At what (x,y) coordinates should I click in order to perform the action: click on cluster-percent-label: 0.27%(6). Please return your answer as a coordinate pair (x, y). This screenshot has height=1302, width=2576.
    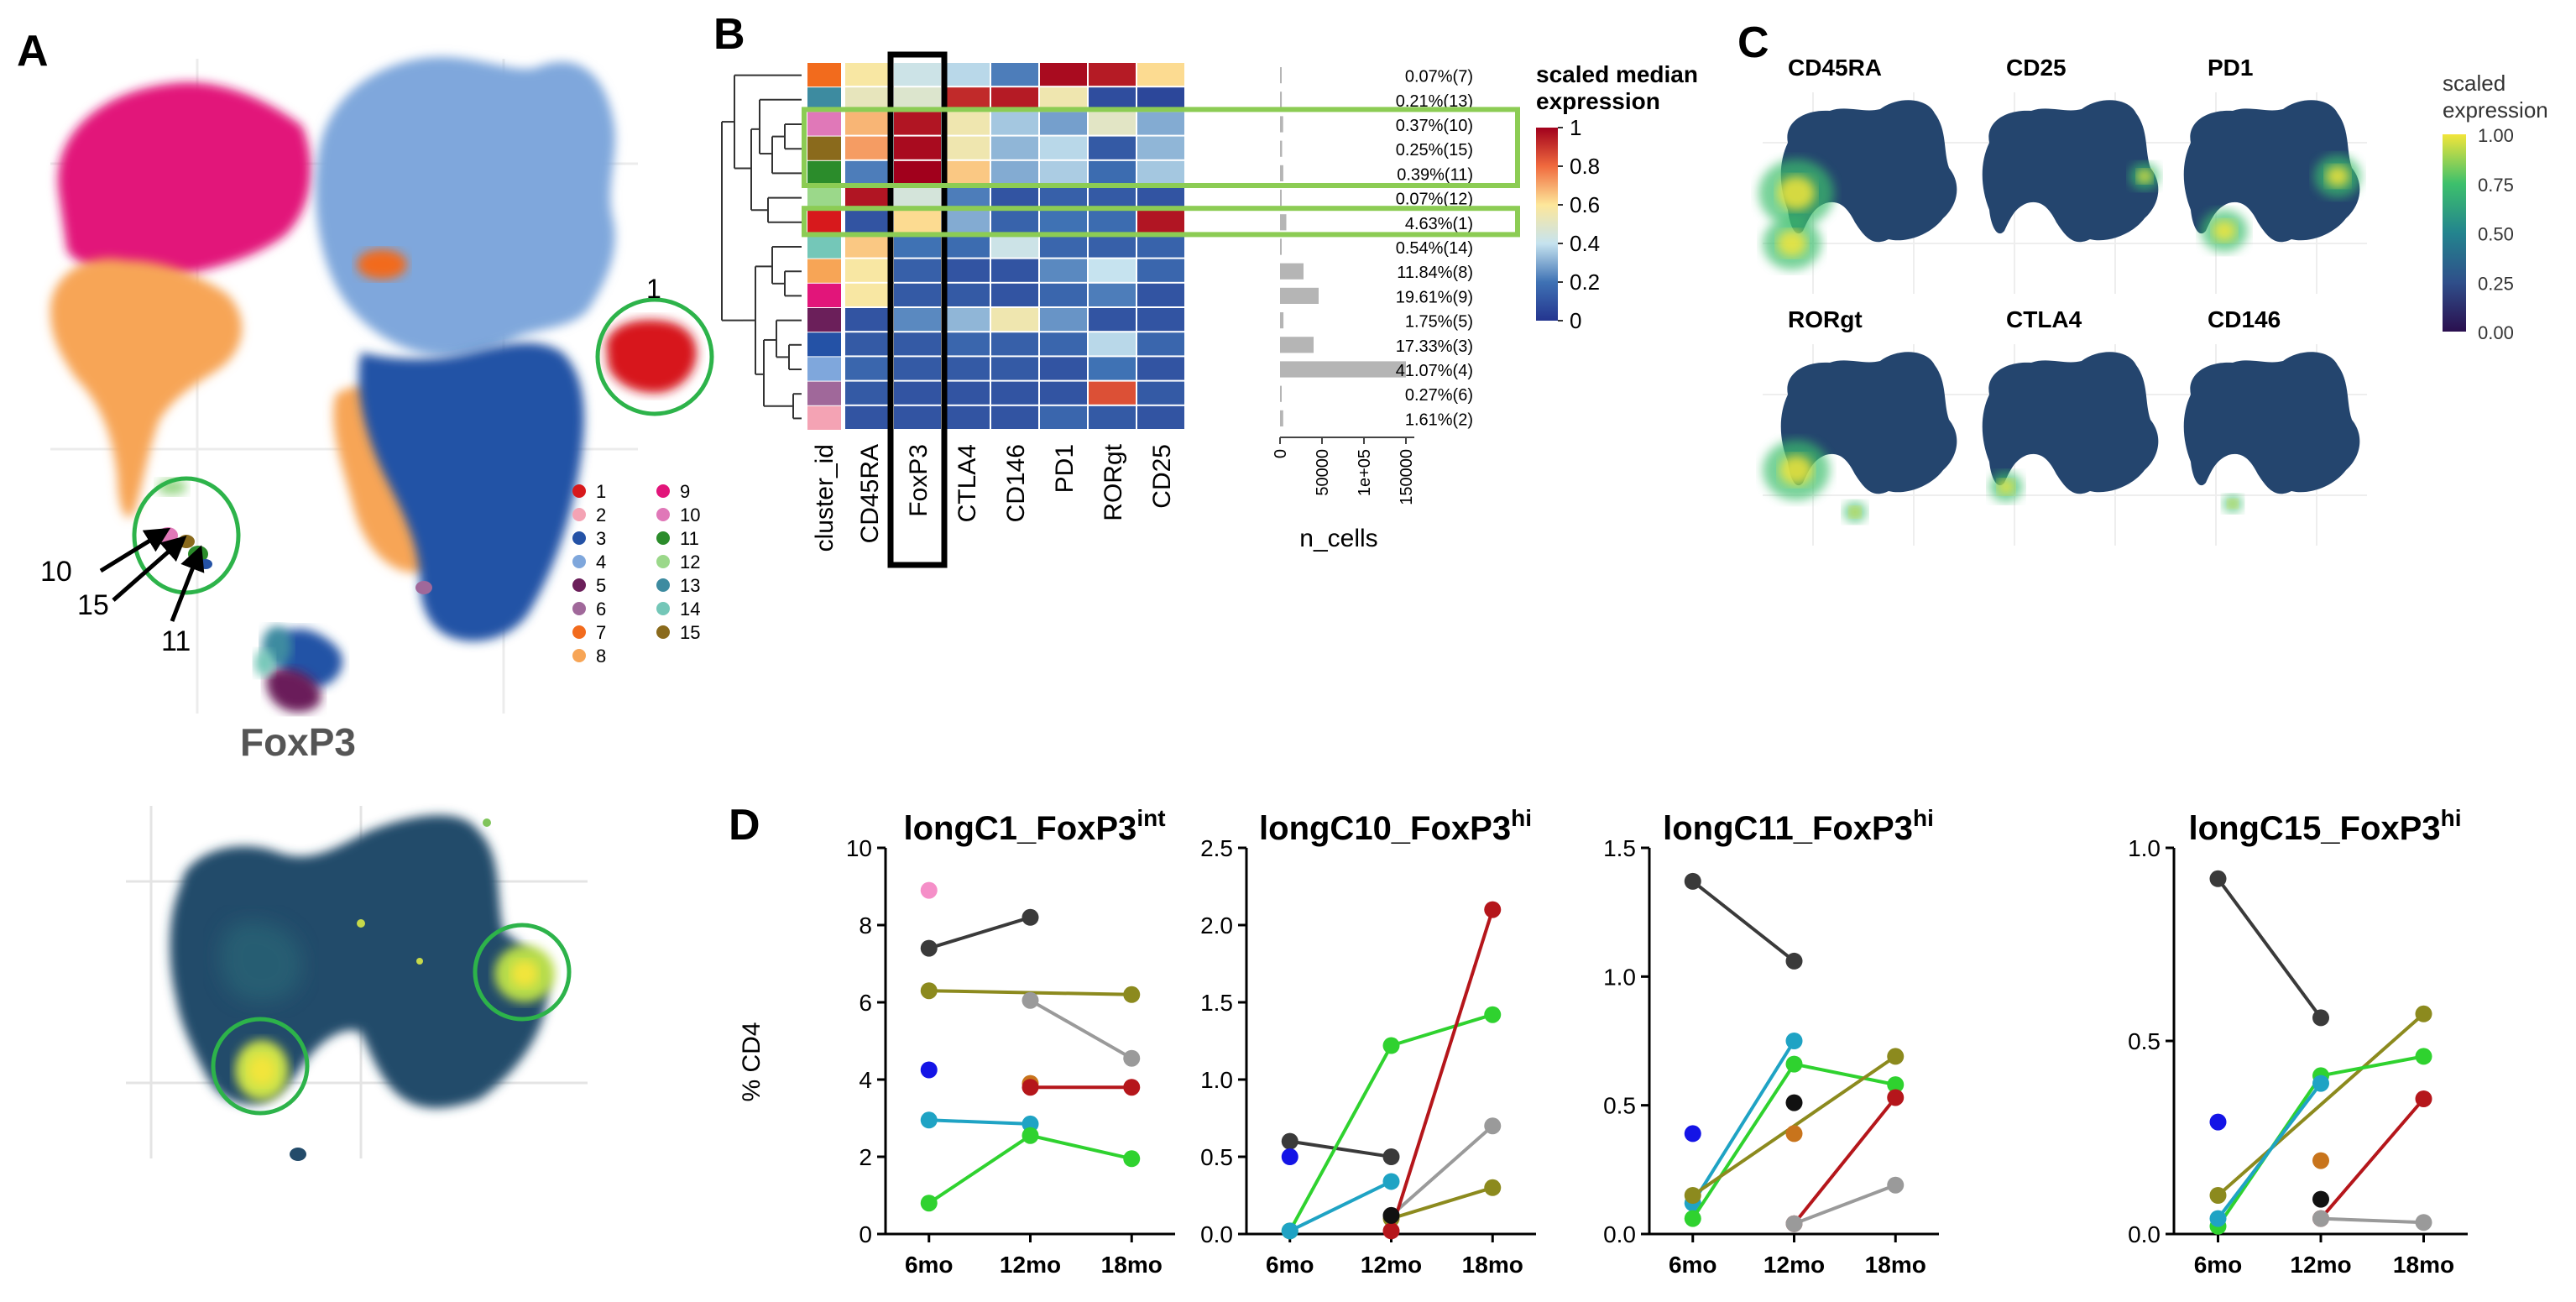
    Looking at the image, I should click on (1439, 395).